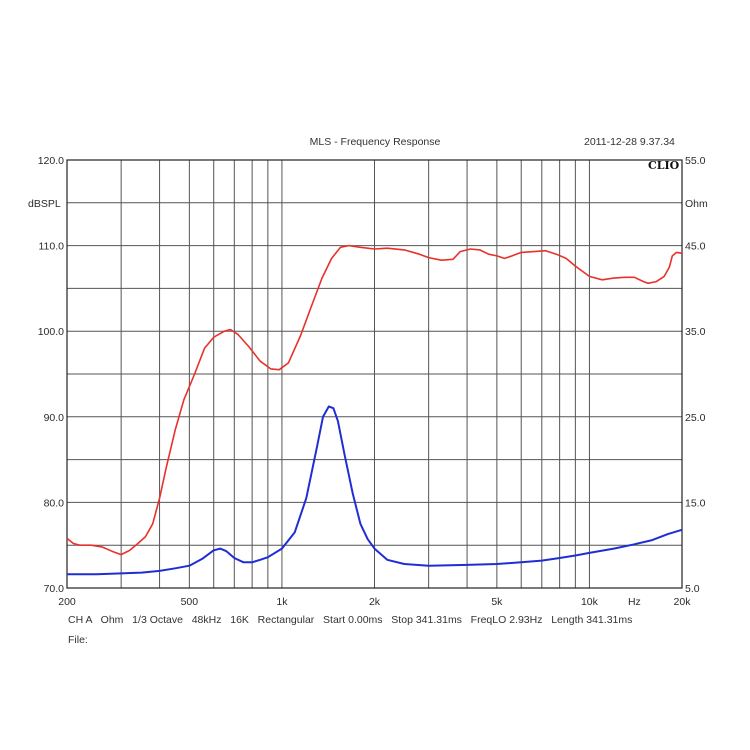 This screenshot has width=750, height=750. What do you see at coordinates (629, 142) in the screenshot?
I see `timestamp: 2011-12-28 9.37.34` at bounding box center [629, 142].